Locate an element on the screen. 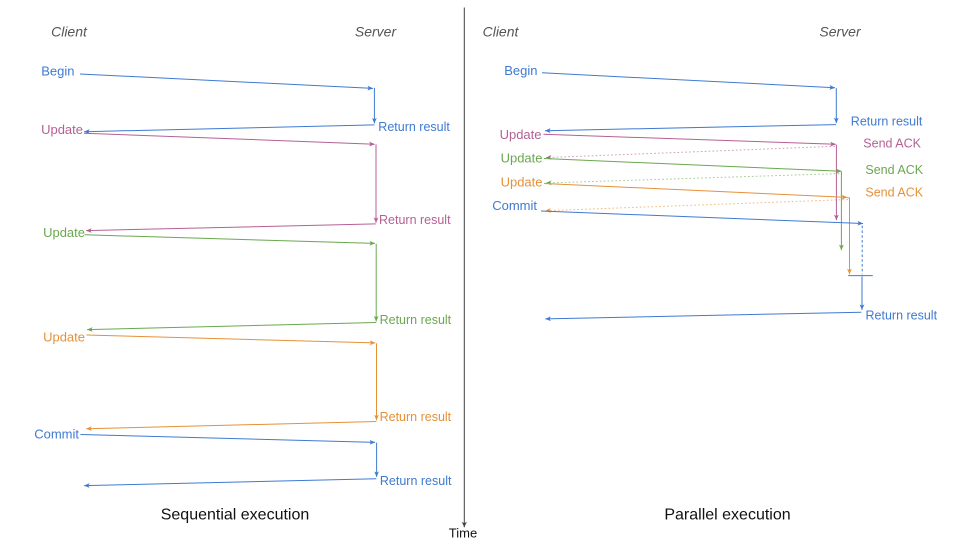 Image resolution: width=960 pixels, height=540 pixels. svg-text: Parallel execution is located at coordinates (727, 515).